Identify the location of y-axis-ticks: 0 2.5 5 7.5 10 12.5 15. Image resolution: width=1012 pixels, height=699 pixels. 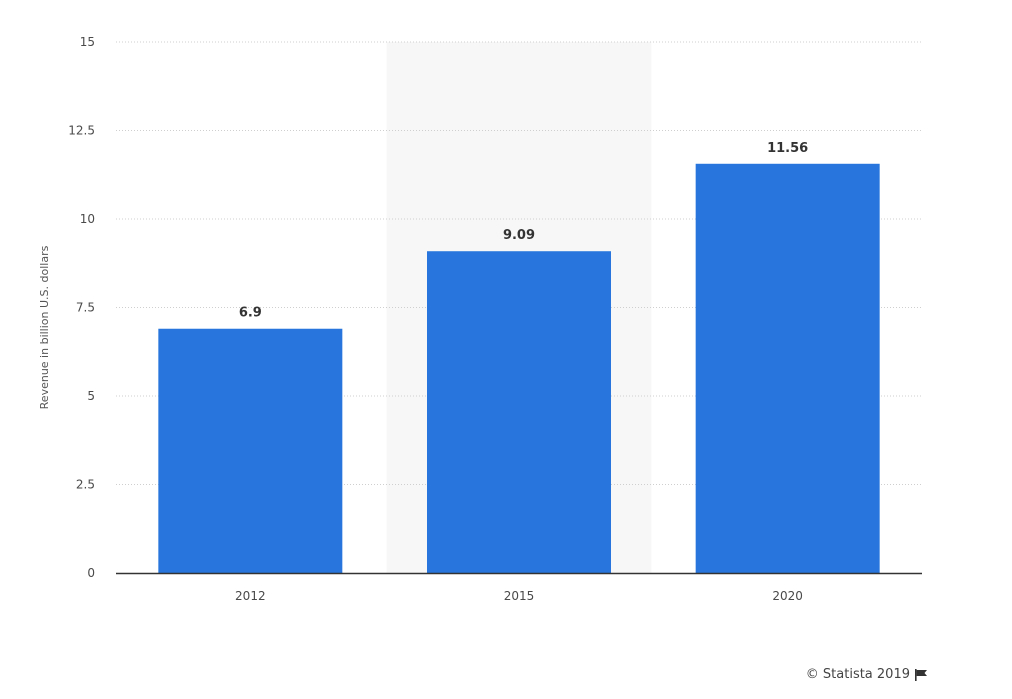
(81, 307).